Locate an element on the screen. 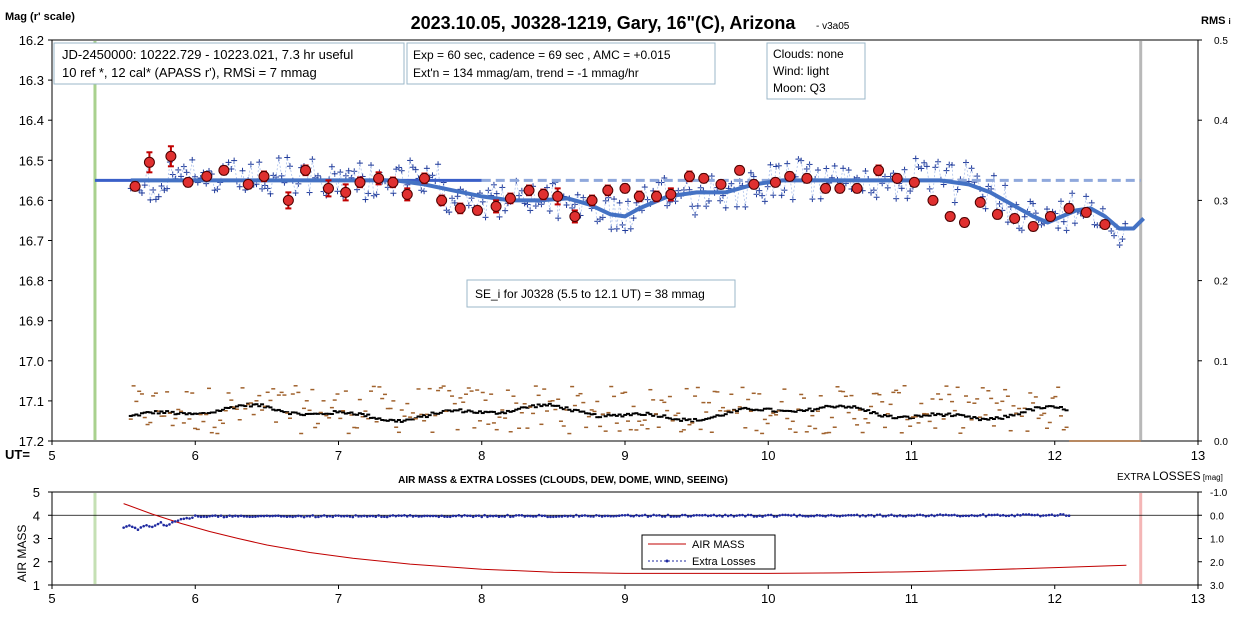 This screenshot has width=1246, height=620. plot-area-bottom is located at coordinates (625, 538).